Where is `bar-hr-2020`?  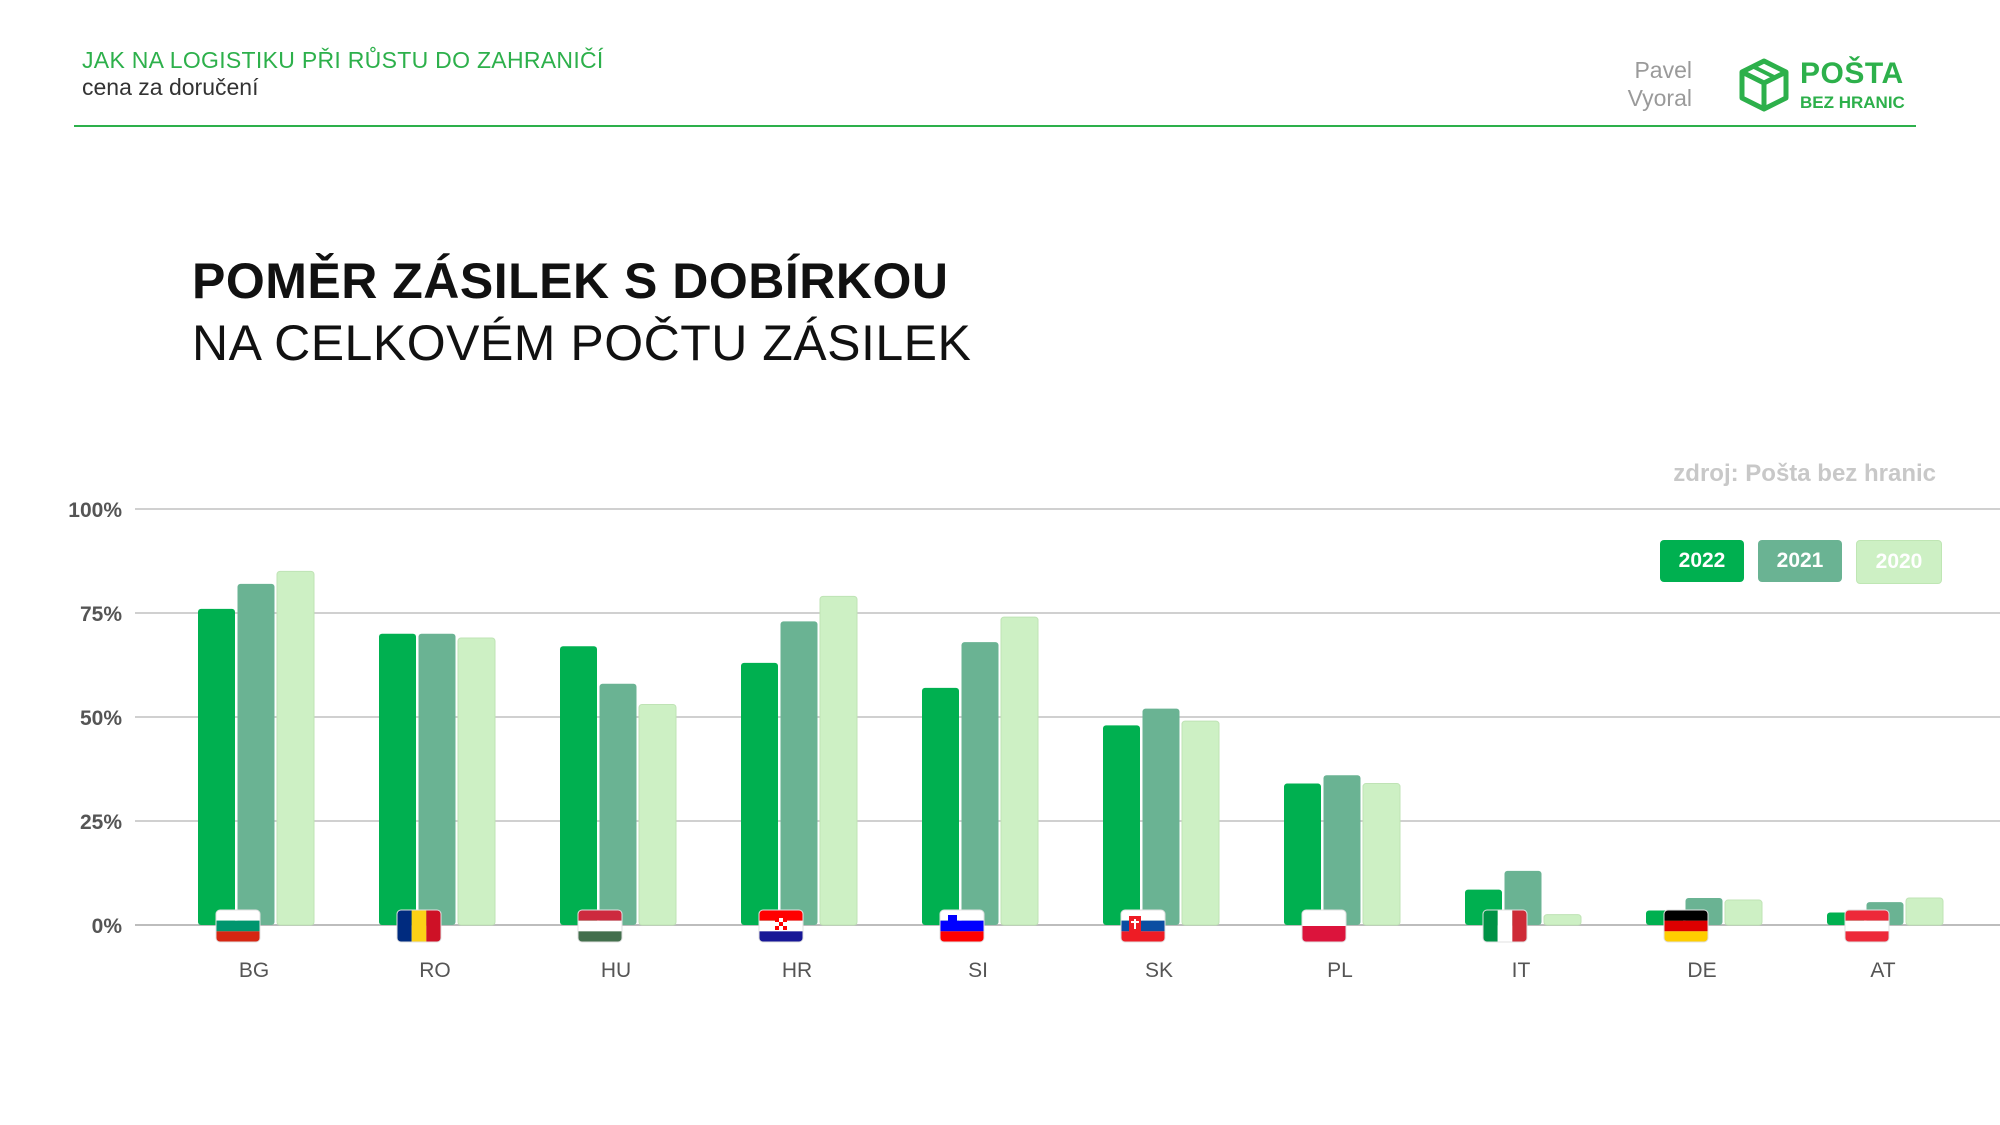
bar-hr-2020 is located at coordinates (838, 760).